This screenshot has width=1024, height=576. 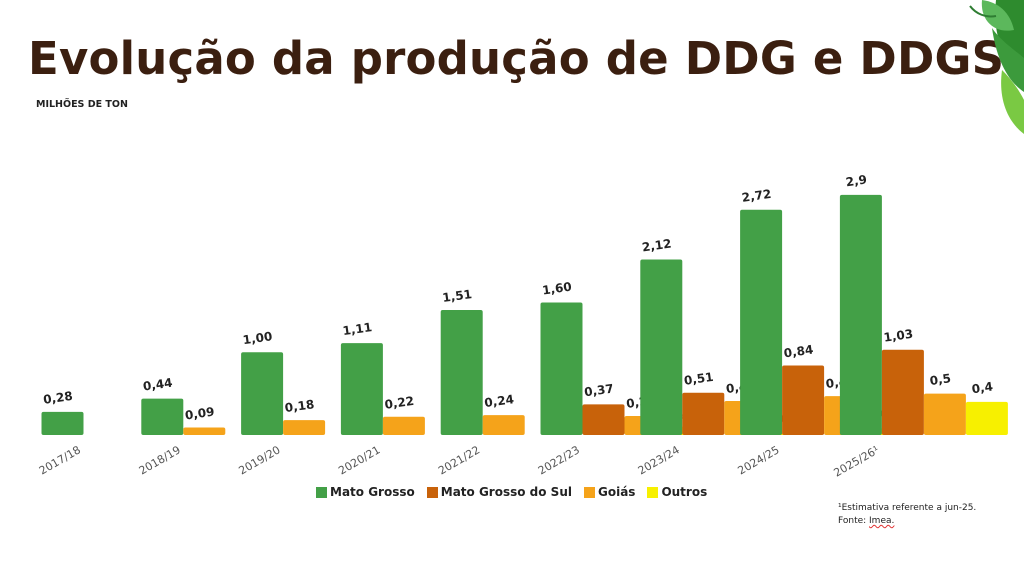 What do you see at coordinates (857, 461) in the screenshot?
I see `x-tick-label-2025-26: 2025/26¹` at bounding box center [857, 461].